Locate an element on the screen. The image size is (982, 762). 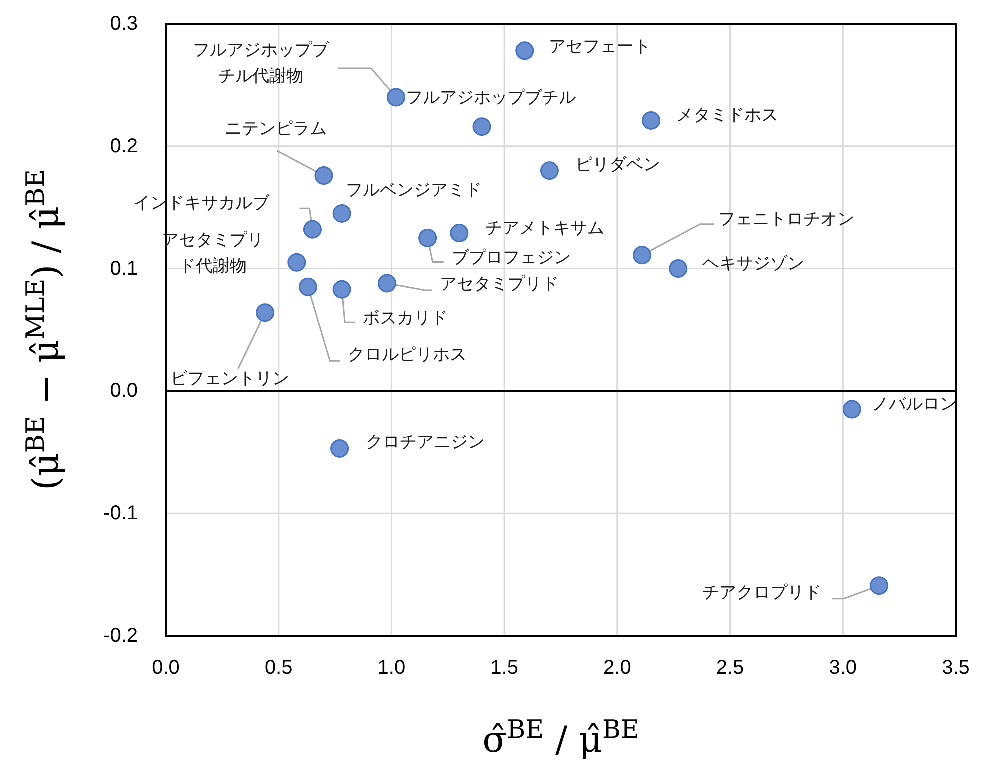
y-tick-label: 0.2 is located at coordinates (124, 146).